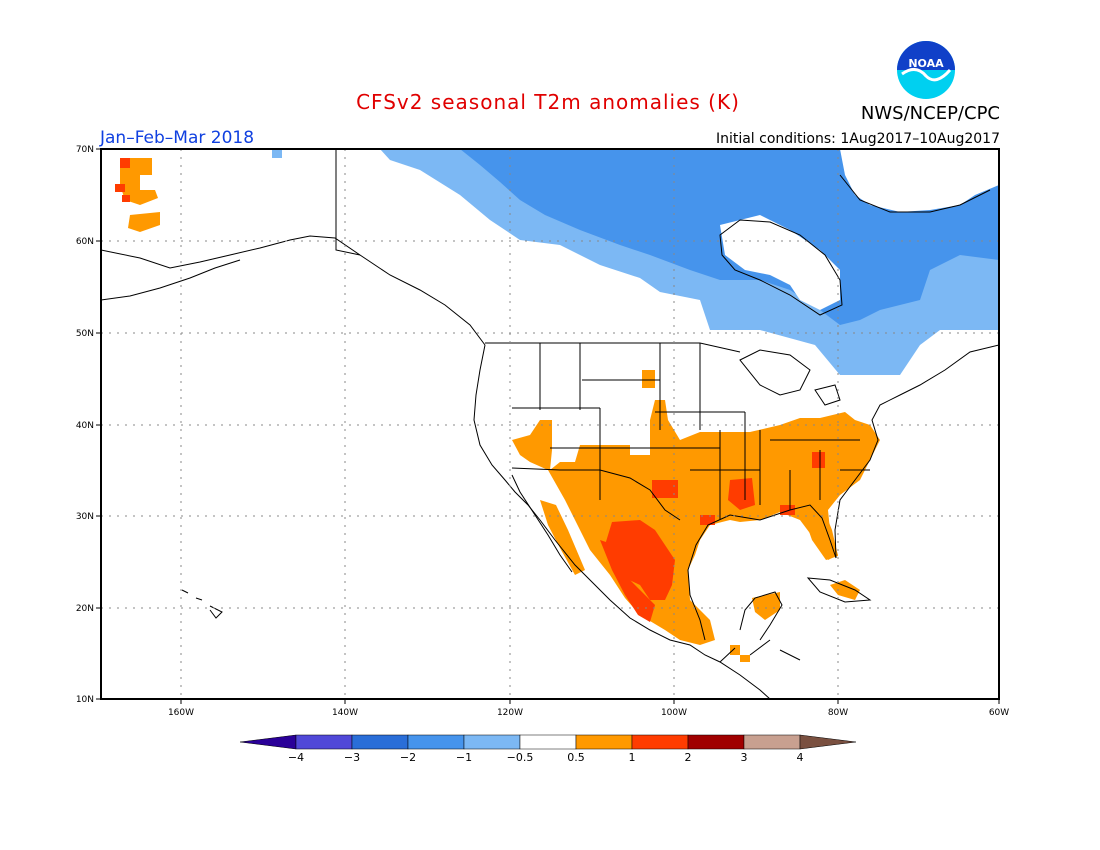  I want to click on forecast-period: Jan–Feb–Mar 2018, so click(177, 138).